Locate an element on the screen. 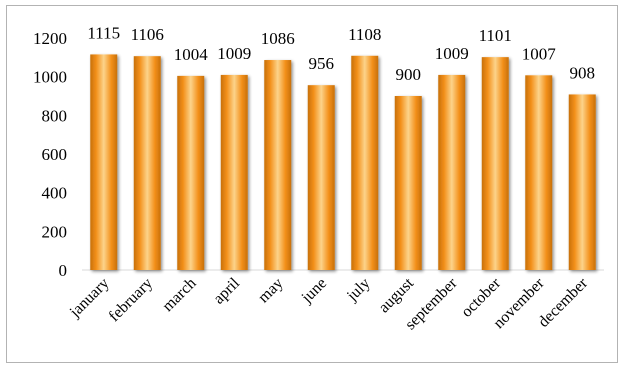  y-tick-label: 1200 is located at coordinates (50, 38).